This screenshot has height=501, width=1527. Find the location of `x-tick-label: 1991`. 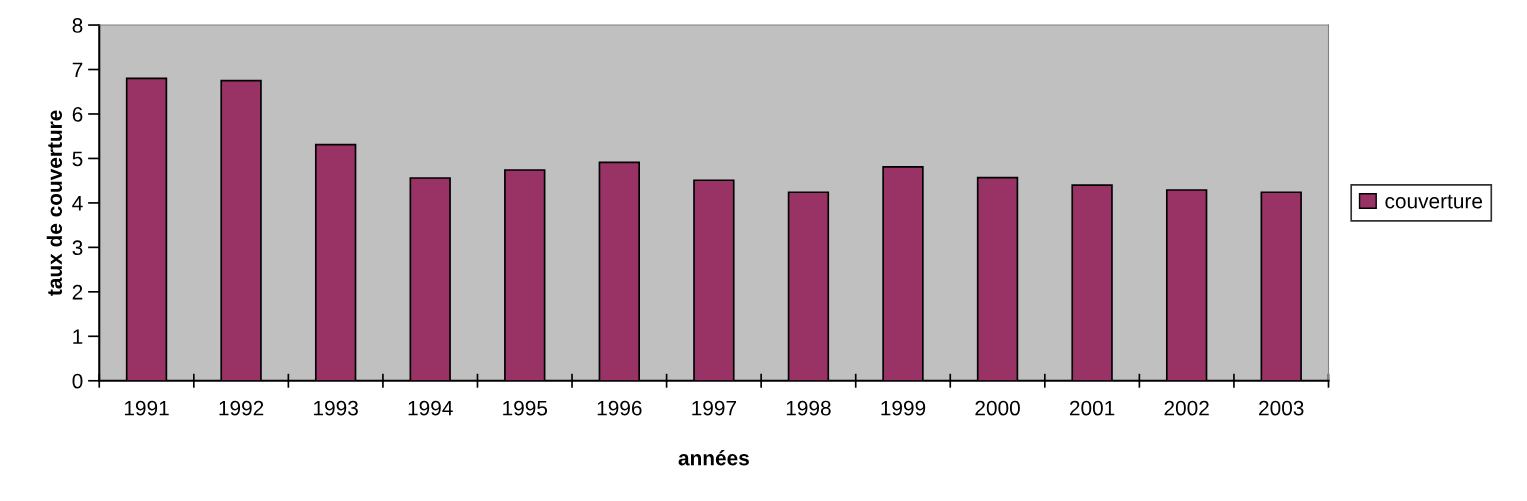

x-tick-label: 1991 is located at coordinates (146, 408).